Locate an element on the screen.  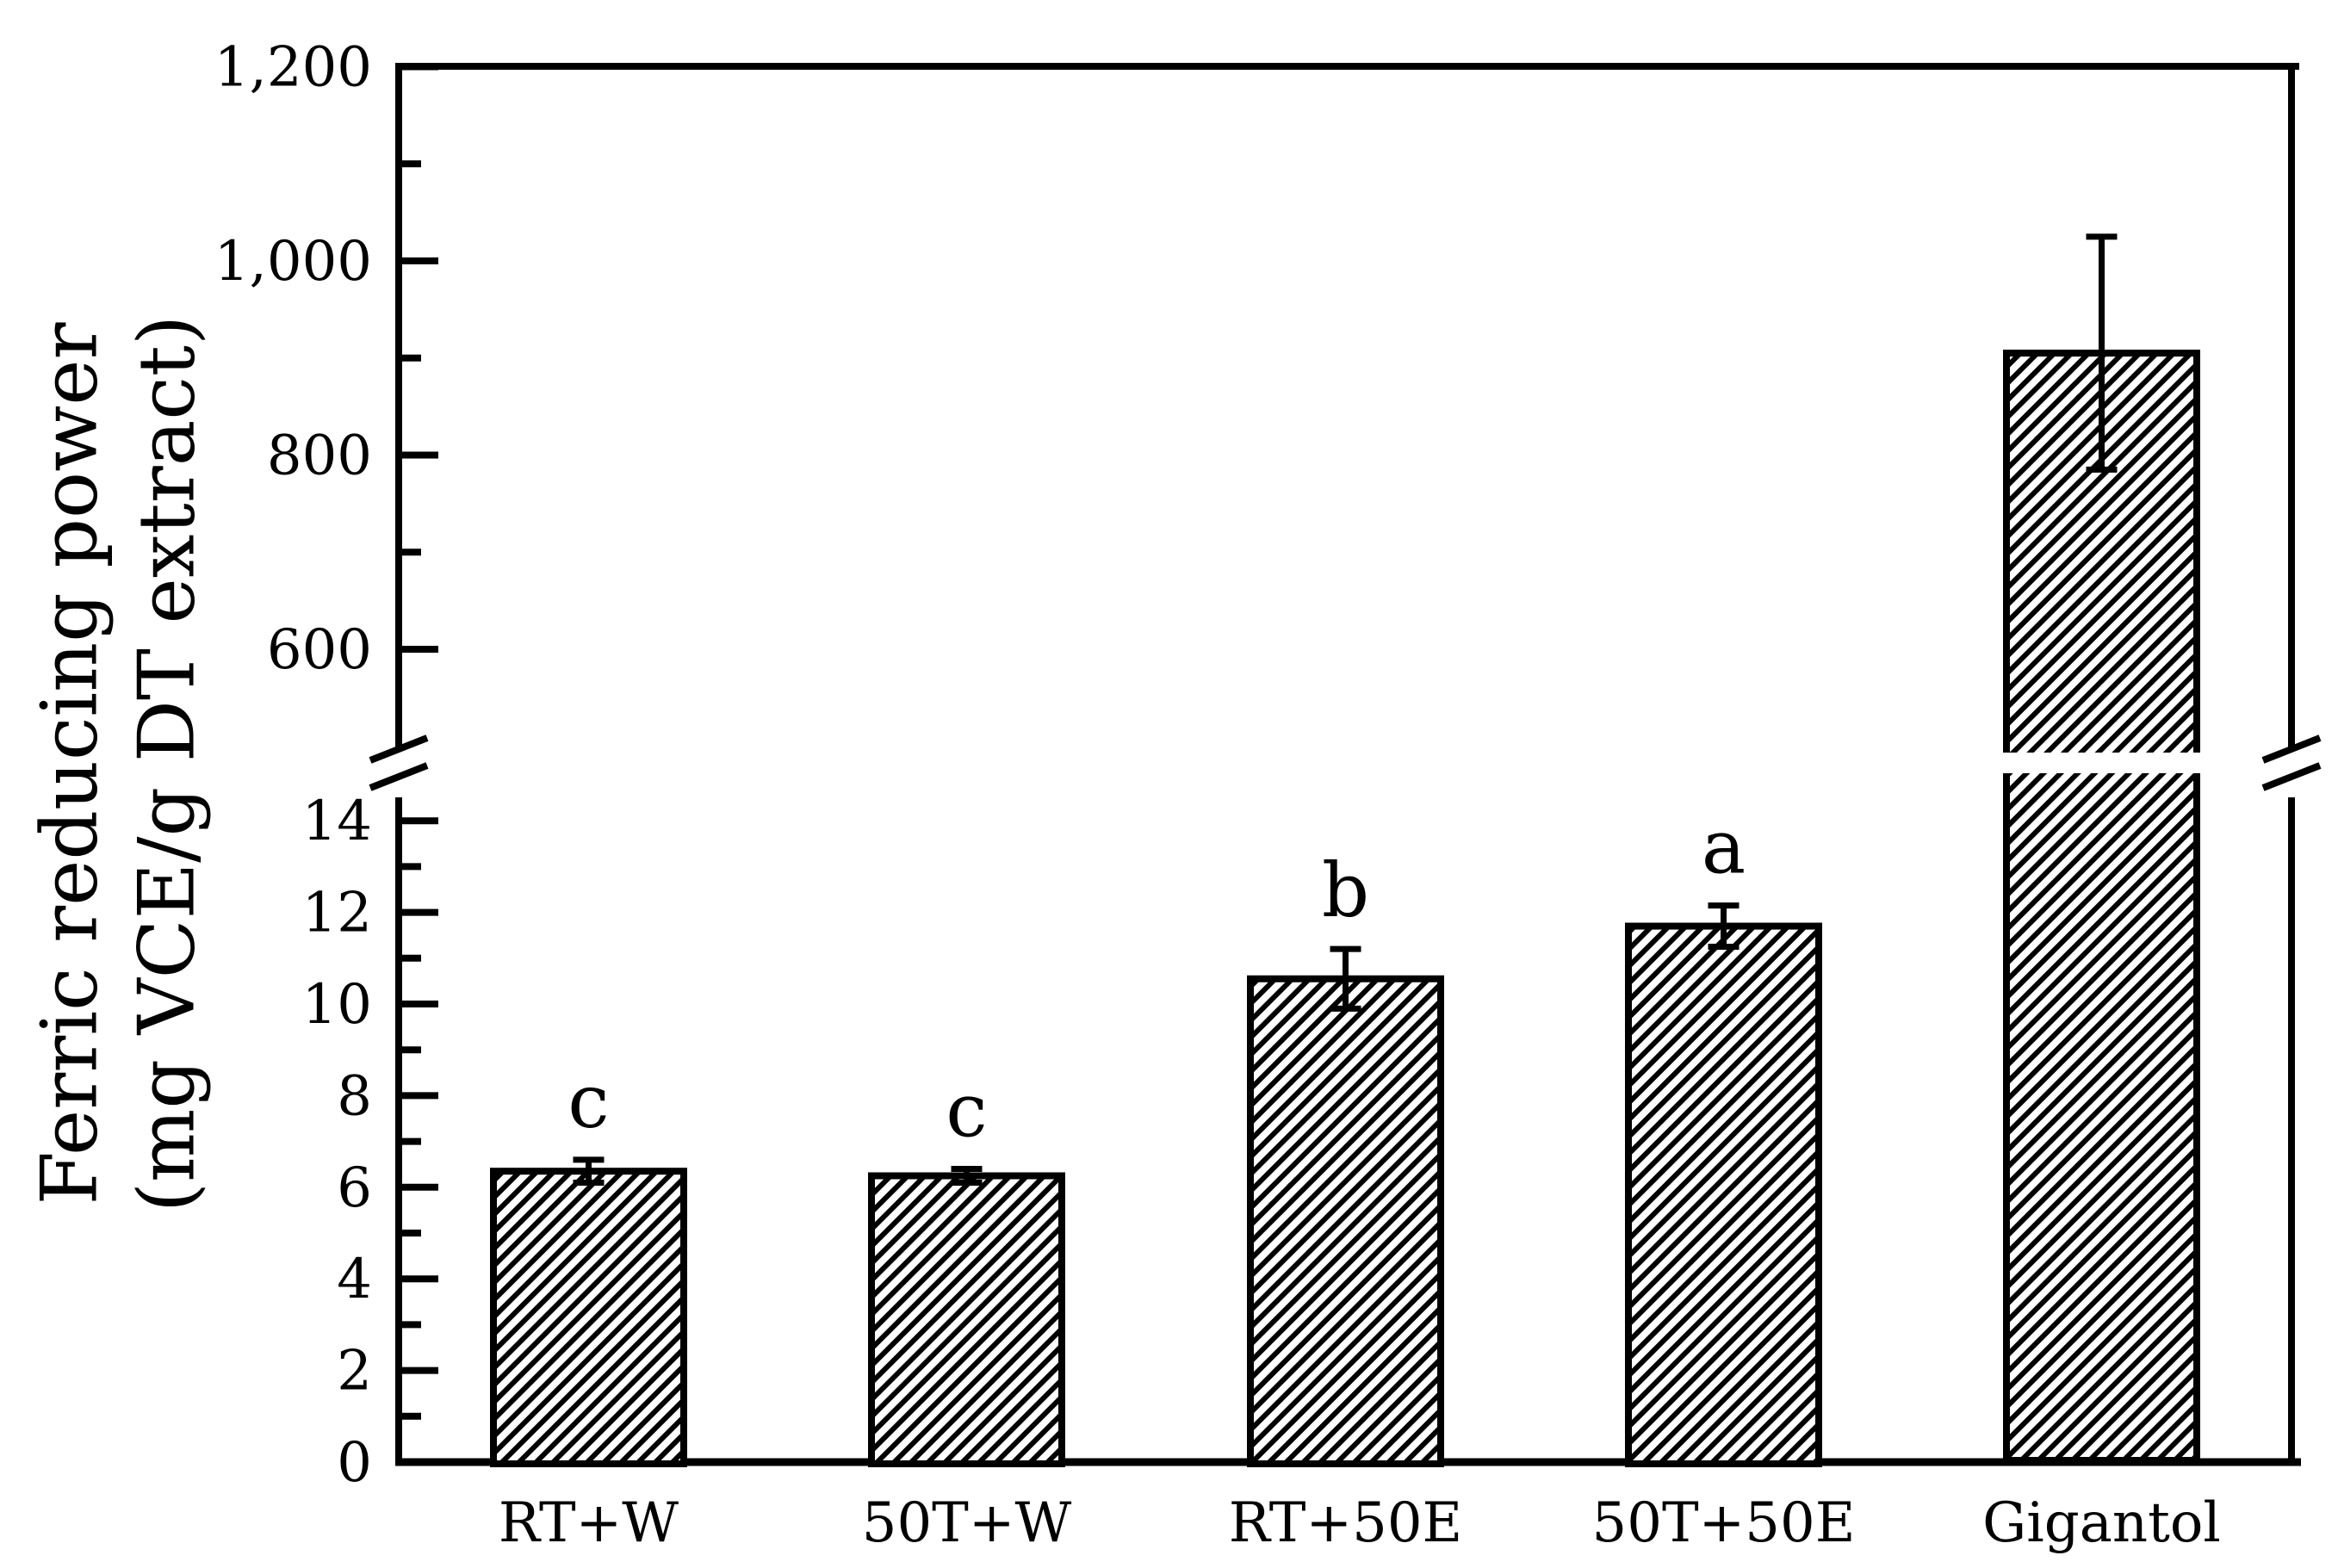
y-tick-label: 1,000 is located at coordinates (293, 262).